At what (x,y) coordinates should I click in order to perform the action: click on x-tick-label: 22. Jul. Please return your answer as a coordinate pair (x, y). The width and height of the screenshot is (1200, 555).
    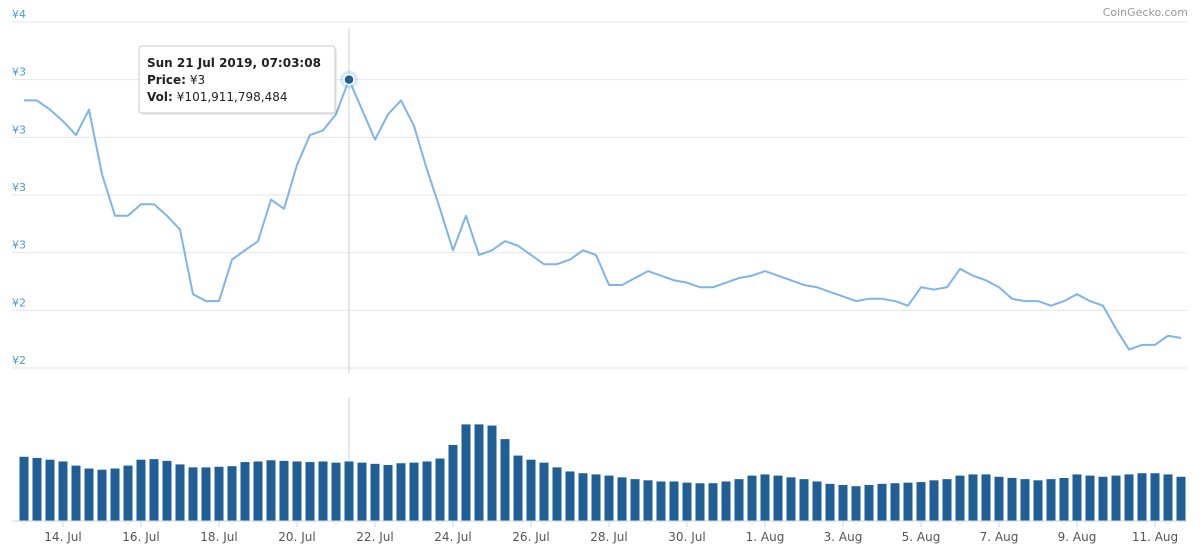
    Looking at the image, I should click on (374, 537).